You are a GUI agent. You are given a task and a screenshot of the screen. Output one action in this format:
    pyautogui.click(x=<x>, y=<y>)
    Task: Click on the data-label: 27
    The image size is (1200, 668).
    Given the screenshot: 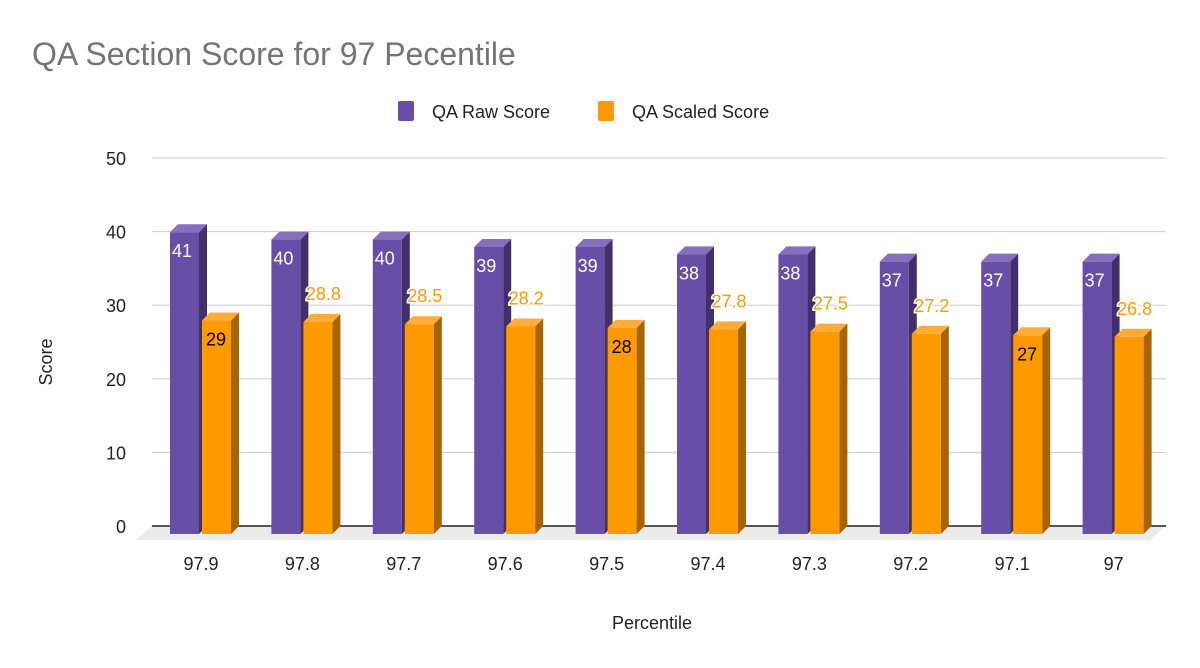 What is the action you would take?
    pyautogui.click(x=1027, y=354)
    